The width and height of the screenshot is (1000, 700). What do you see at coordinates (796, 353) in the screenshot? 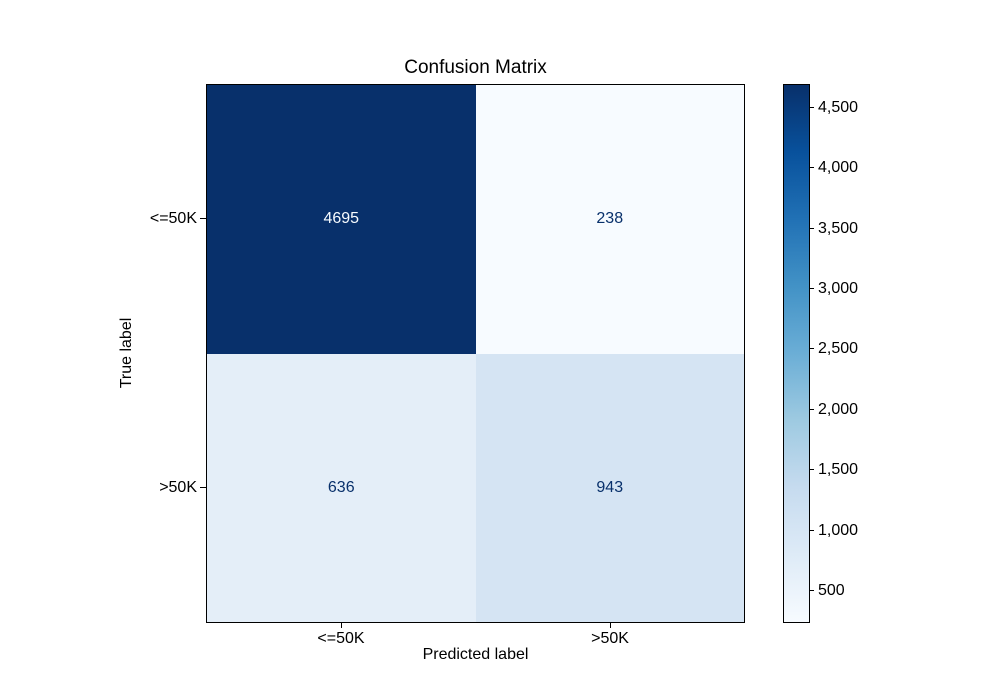
I see `colorbar` at bounding box center [796, 353].